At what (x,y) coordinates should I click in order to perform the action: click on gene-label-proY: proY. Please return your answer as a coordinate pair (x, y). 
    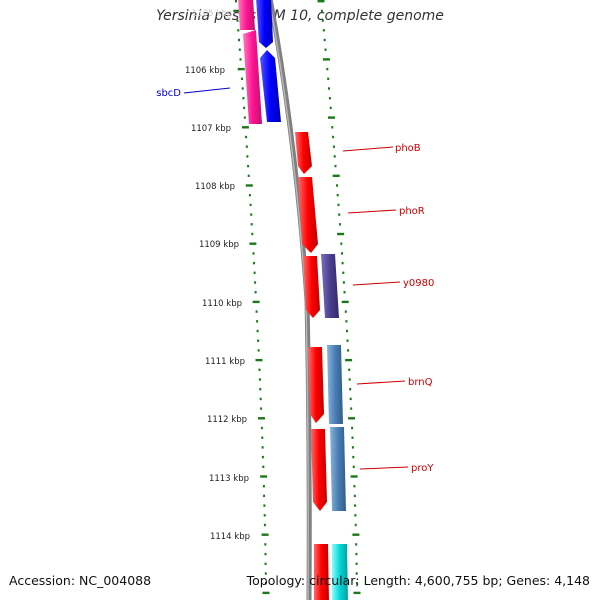
    Looking at the image, I should click on (422, 468).